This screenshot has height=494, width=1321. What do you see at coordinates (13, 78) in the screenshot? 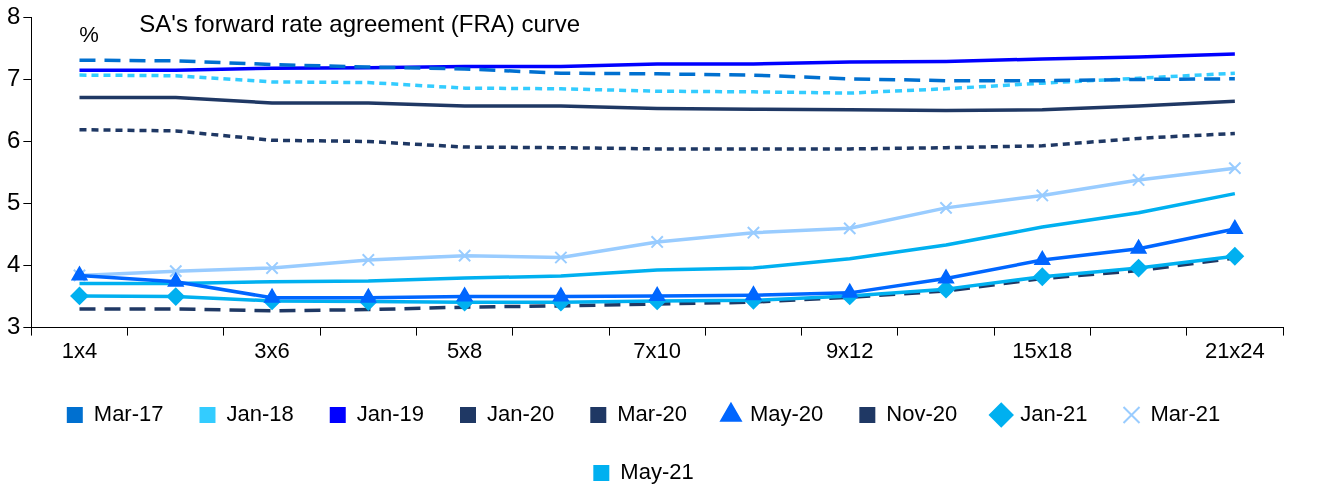
I see `y-tick-label: 7` at bounding box center [13, 78].